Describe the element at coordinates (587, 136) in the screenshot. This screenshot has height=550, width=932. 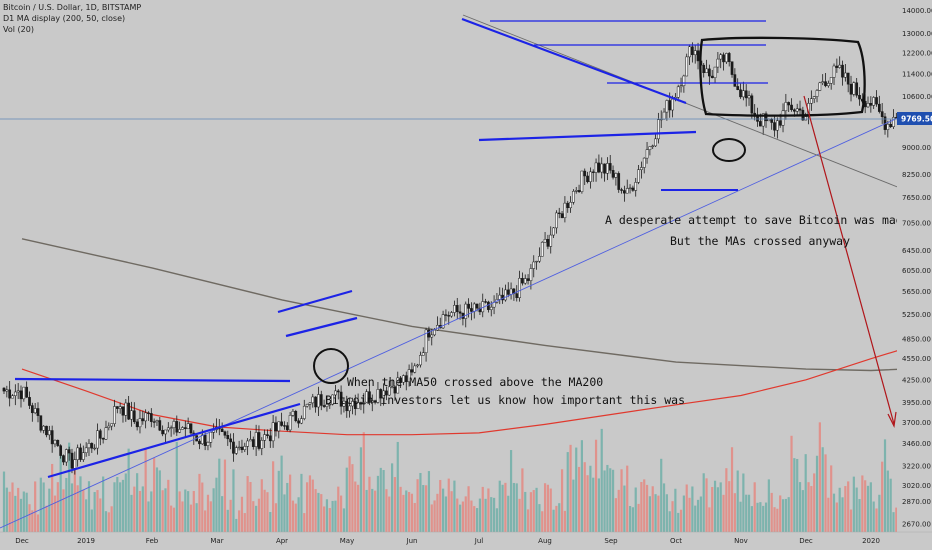
I see `triangle-bottom-line` at that location.